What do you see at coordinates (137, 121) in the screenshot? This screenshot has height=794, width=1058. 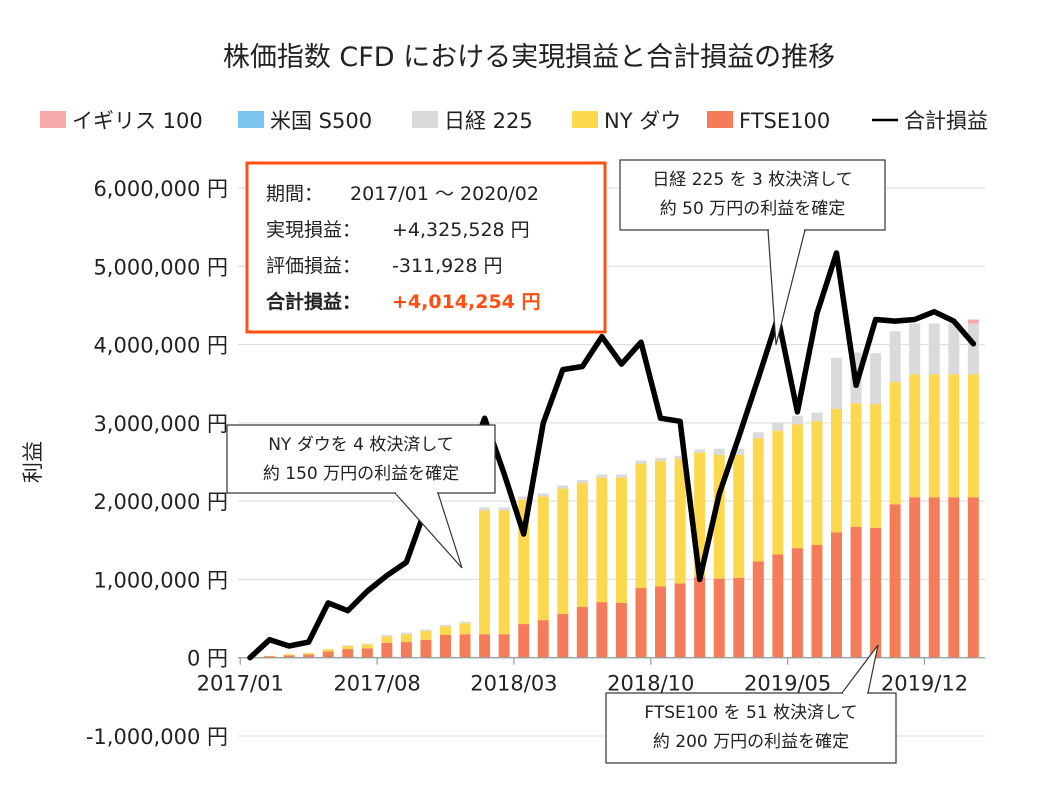 I see `legend-label-イギリス 100: イギリス 100` at bounding box center [137, 121].